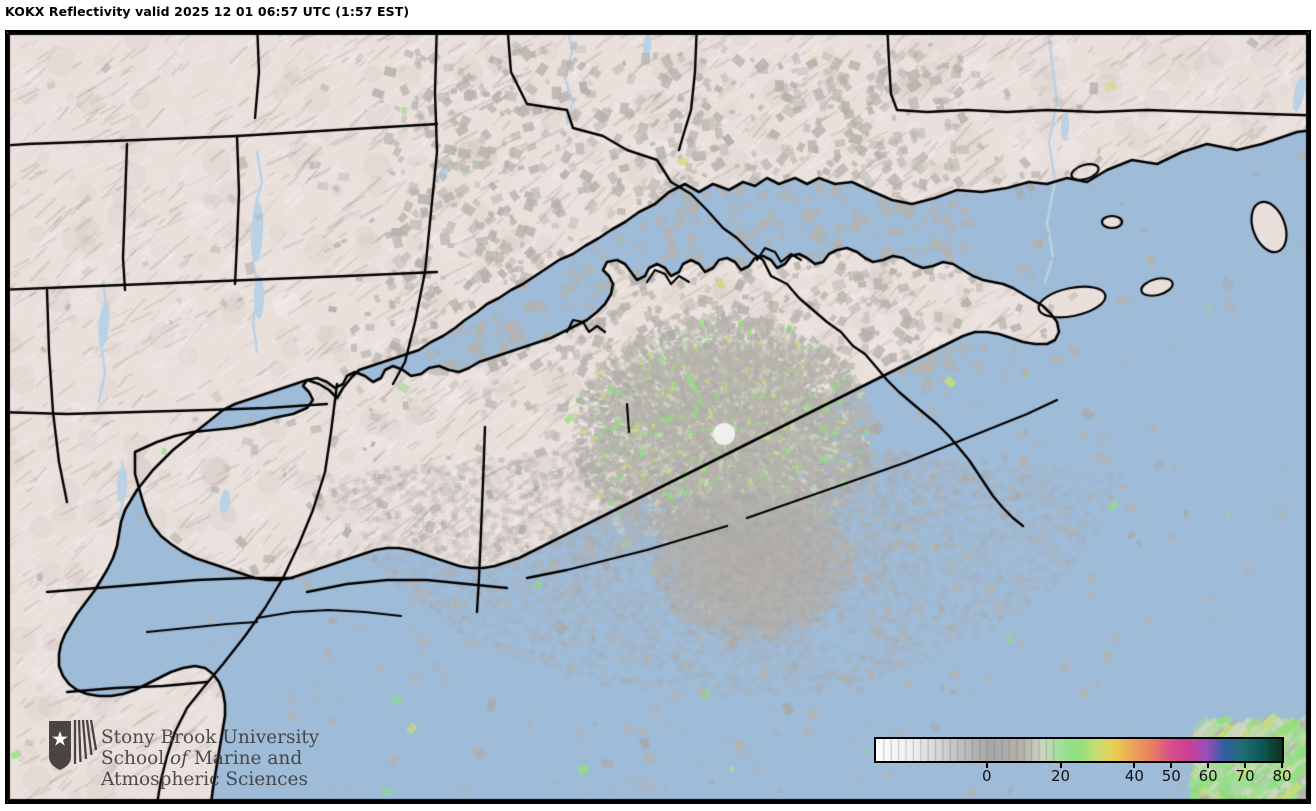  I want to click on logo-line-2: School of Marine and, so click(210, 758).